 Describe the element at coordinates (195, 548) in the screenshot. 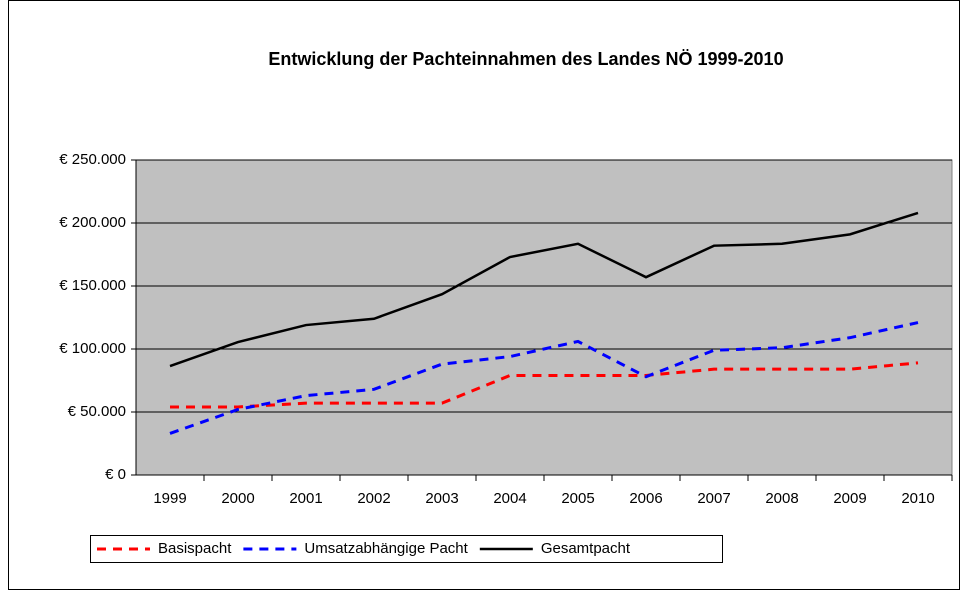

I see `legend-label: Basispacht` at that location.